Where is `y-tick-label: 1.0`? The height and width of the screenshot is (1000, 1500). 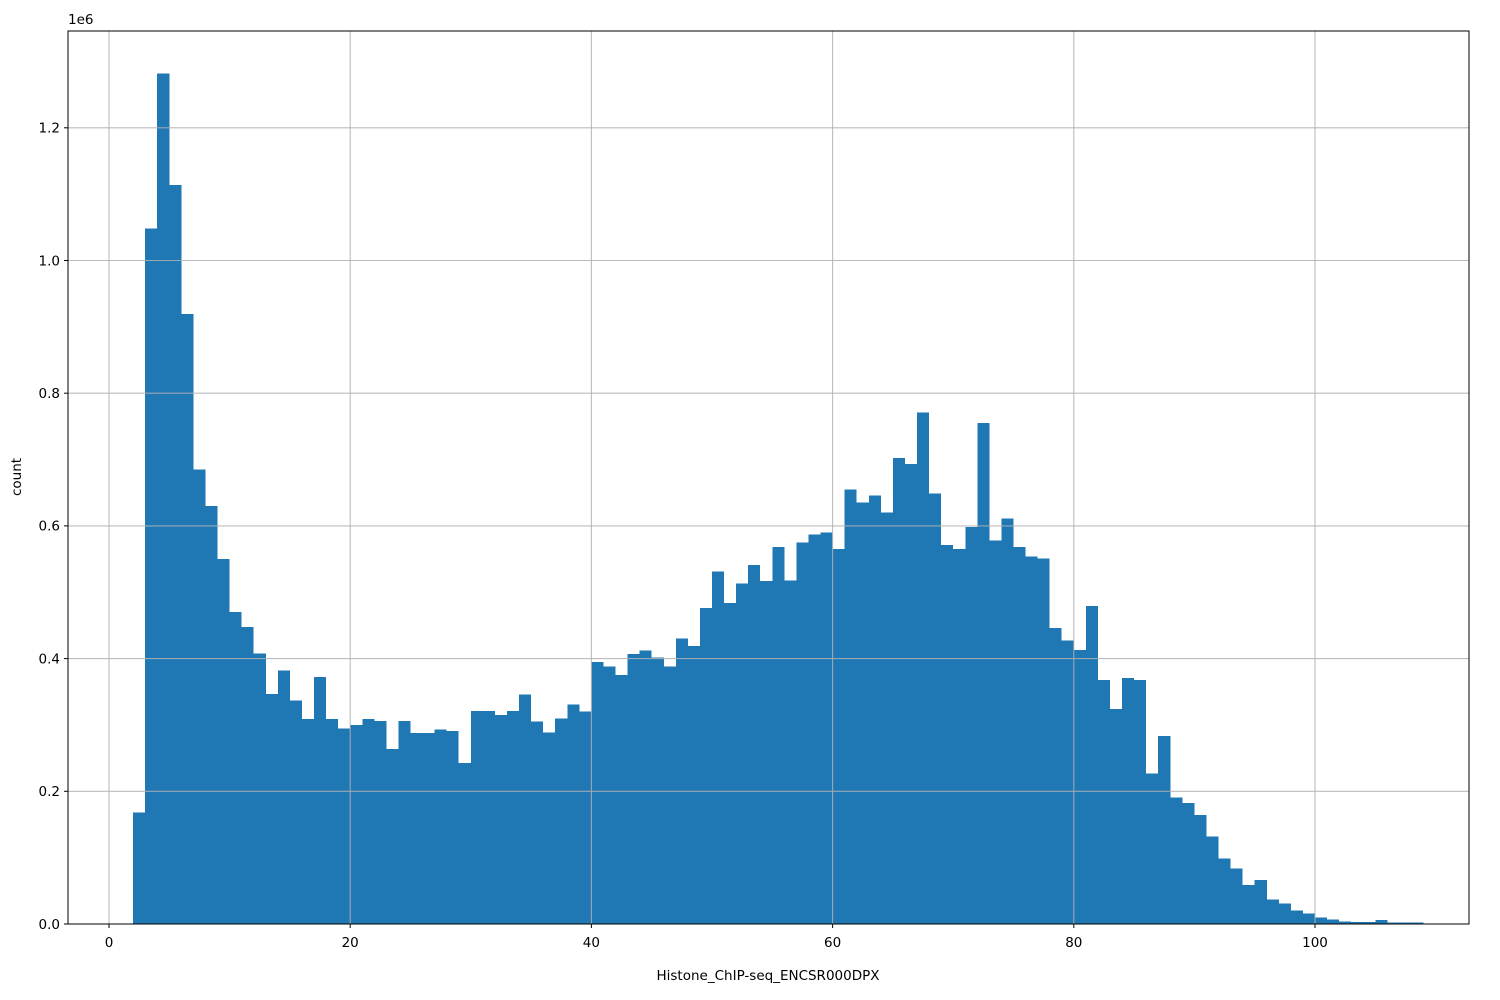 y-tick-label: 1.0 is located at coordinates (49, 261).